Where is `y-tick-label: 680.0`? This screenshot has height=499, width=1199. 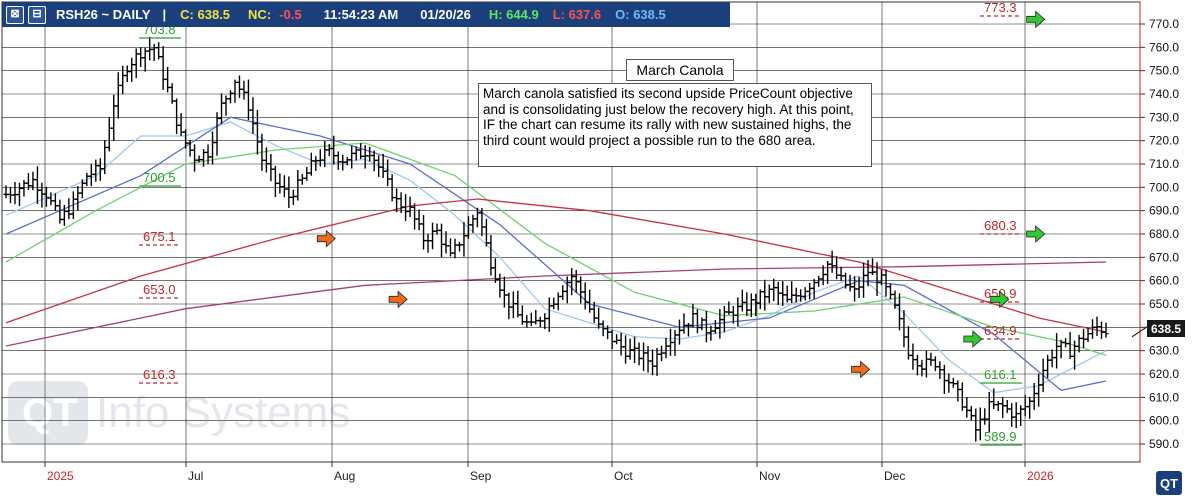 y-tick-label: 680.0 is located at coordinates (1164, 234).